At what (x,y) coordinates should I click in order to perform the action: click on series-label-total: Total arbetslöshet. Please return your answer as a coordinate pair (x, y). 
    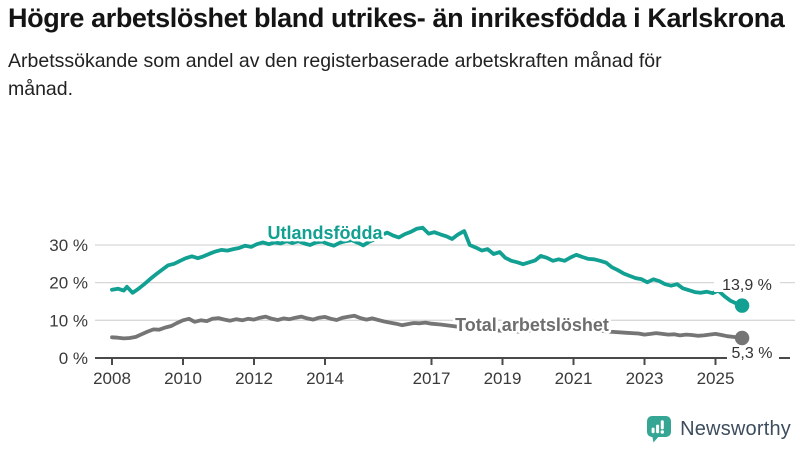
    Looking at the image, I should click on (532, 325).